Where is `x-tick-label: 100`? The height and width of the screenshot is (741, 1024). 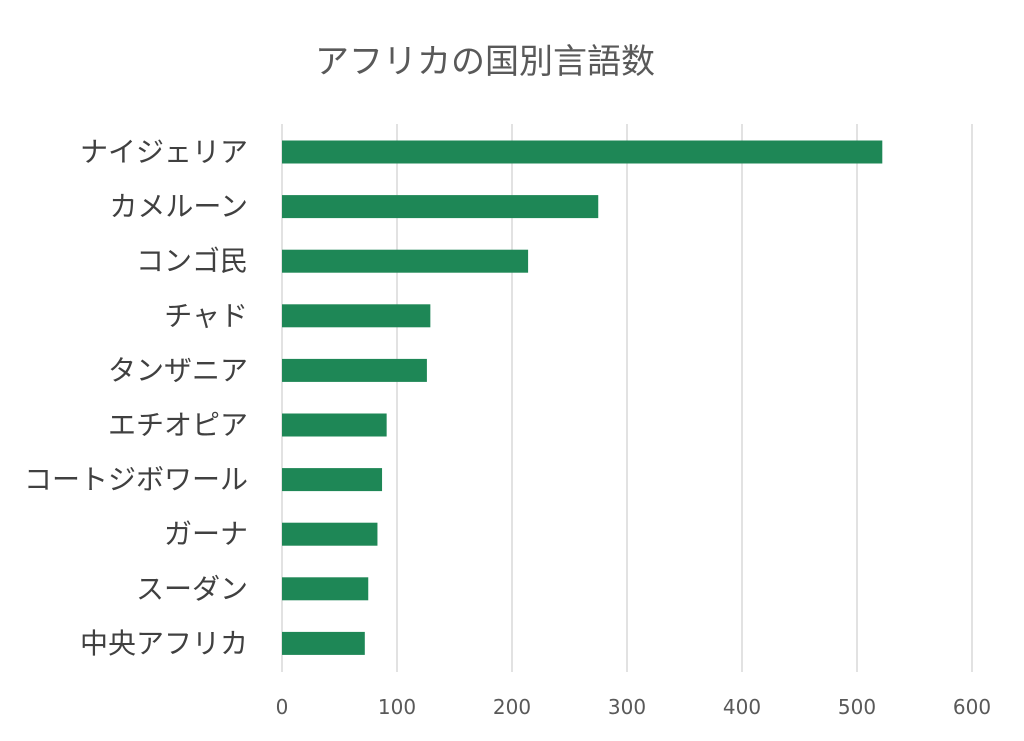
x-tick-label: 100 is located at coordinates (397, 707).